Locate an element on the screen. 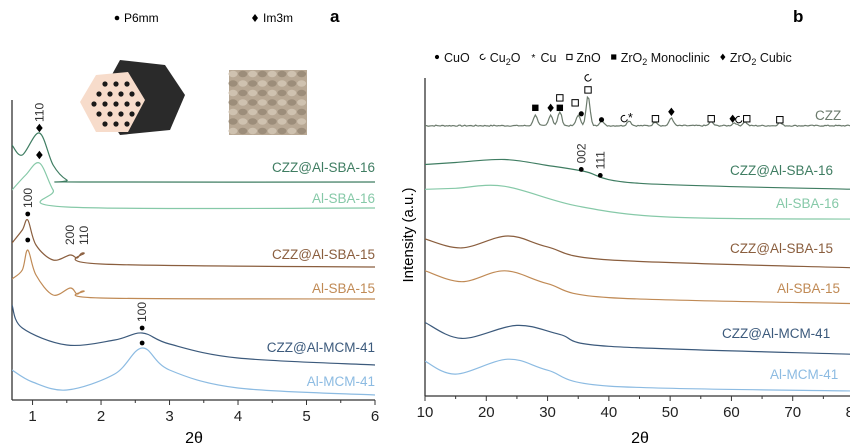  legend-label: Cu is located at coordinates (548, 58).